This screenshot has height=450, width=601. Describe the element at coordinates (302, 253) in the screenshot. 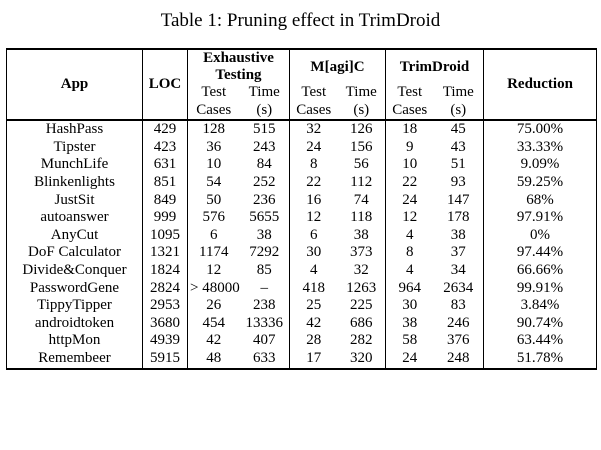

I see `table-row: DoF Calculator 1321 1174 7292 30 373 8 37 97.44%` at that location.